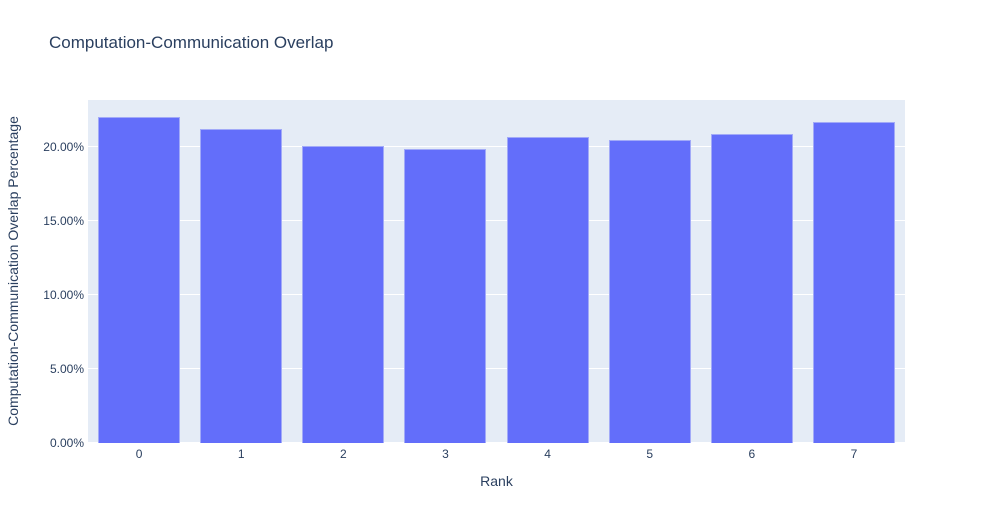 The image size is (985, 525). Describe the element at coordinates (63, 147) in the screenshot. I see `y-tick-label: 20.00%` at that location.